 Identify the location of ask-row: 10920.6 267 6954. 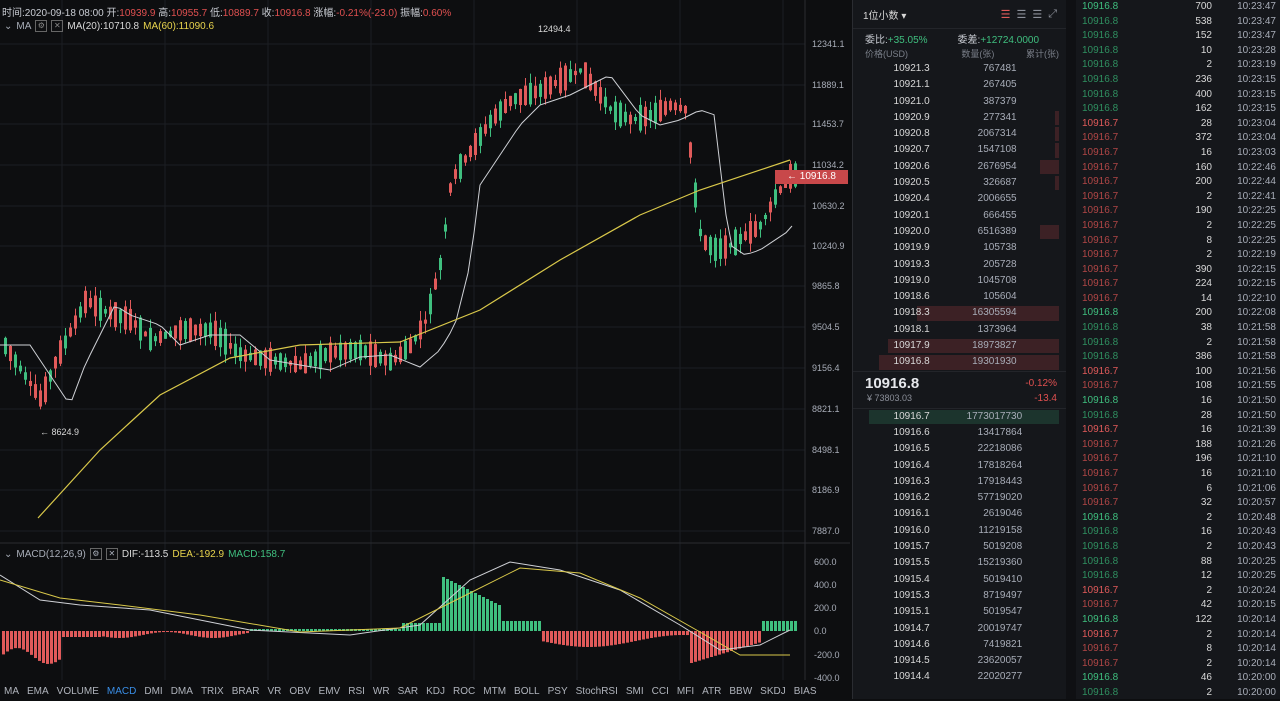
(960, 167).